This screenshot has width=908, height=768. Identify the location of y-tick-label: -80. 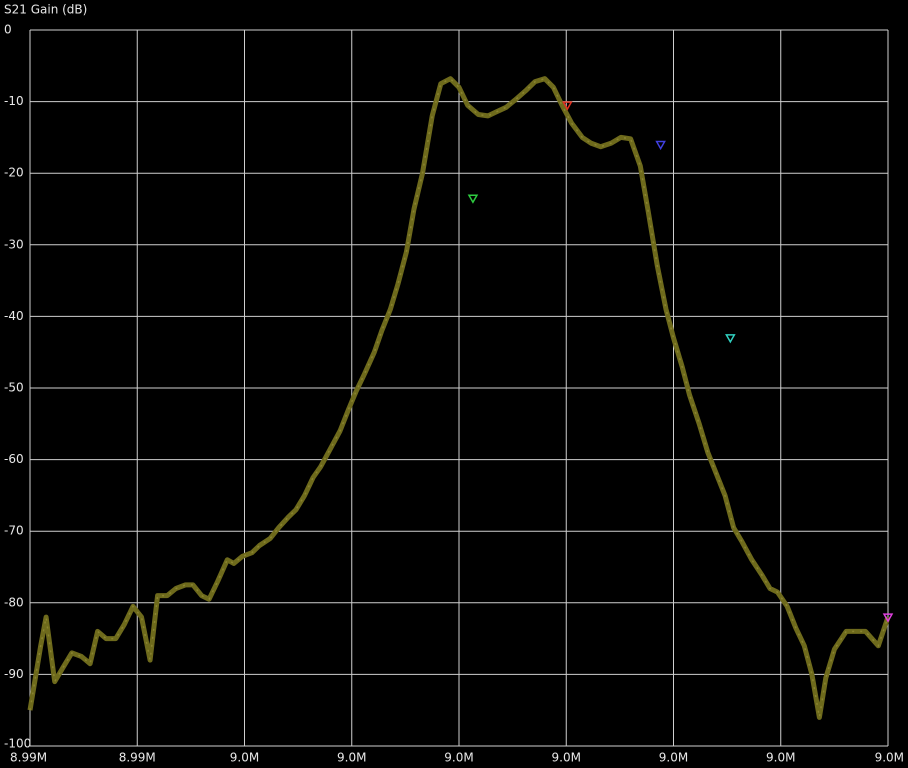
(14, 602).